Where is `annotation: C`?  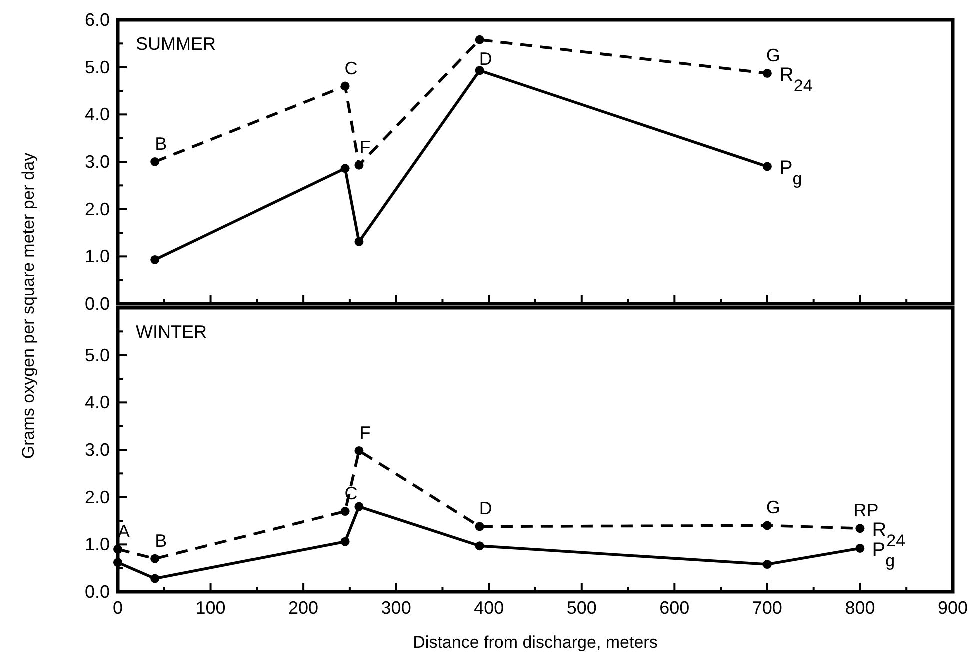 annotation: C is located at coordinates (351, 68).